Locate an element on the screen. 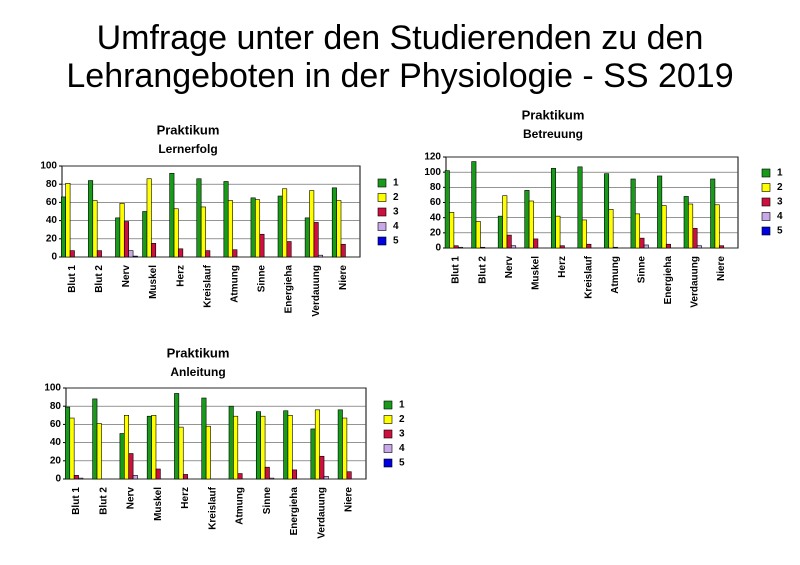  x-tick-label: Energieha is located at coordinates (289, 289).